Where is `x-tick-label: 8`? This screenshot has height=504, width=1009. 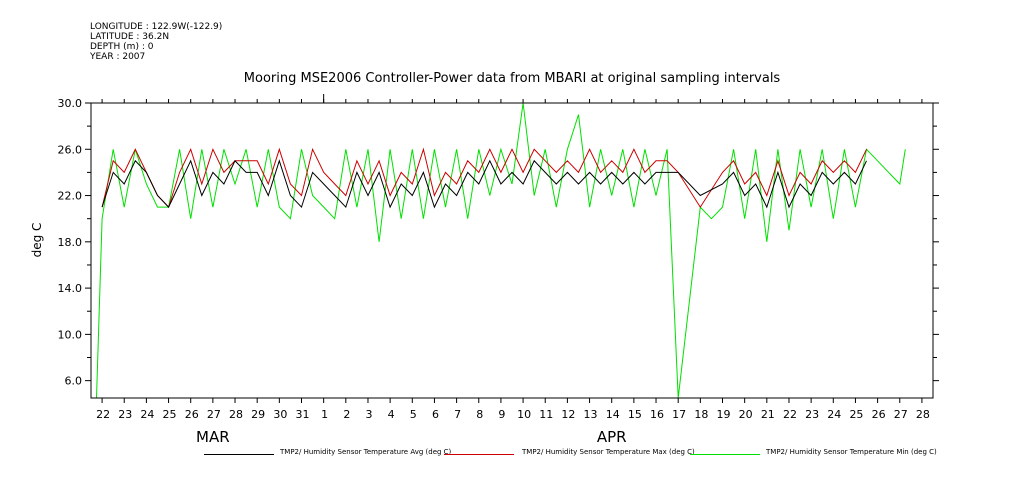
x-tick-label: 8 is located at coordinates (479, 414).